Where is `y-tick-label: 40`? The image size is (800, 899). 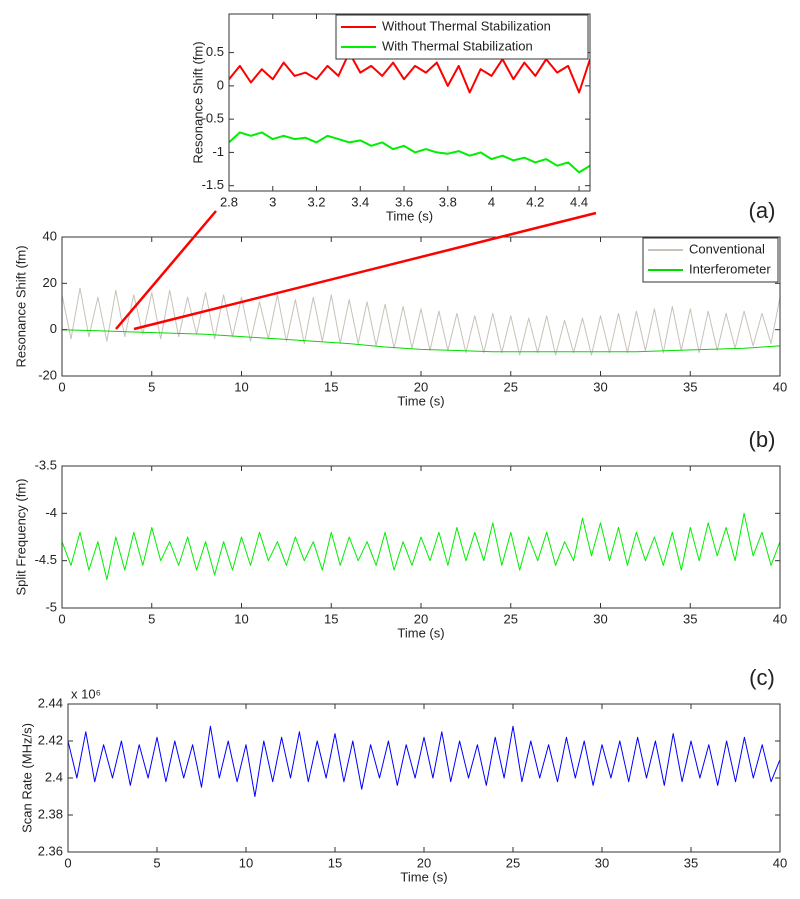
y-tick-label: 40 is located at coordinates (50, 235).